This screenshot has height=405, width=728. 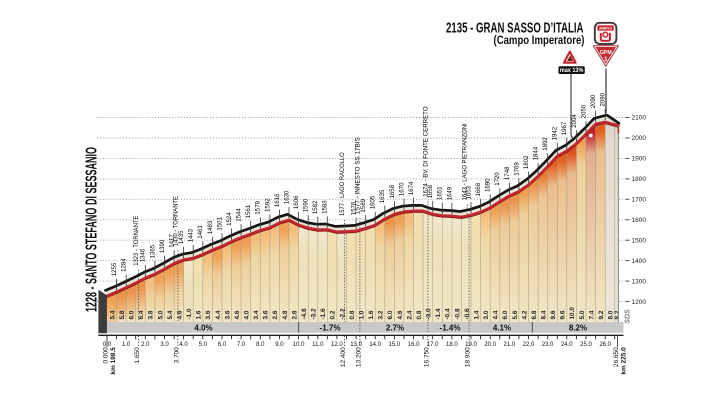 What do you see at coordinates (342, 184) in the screenshot?
I see `svg-text: 1577 - LAGO RACOLLO` at bounding box center [342, 184].